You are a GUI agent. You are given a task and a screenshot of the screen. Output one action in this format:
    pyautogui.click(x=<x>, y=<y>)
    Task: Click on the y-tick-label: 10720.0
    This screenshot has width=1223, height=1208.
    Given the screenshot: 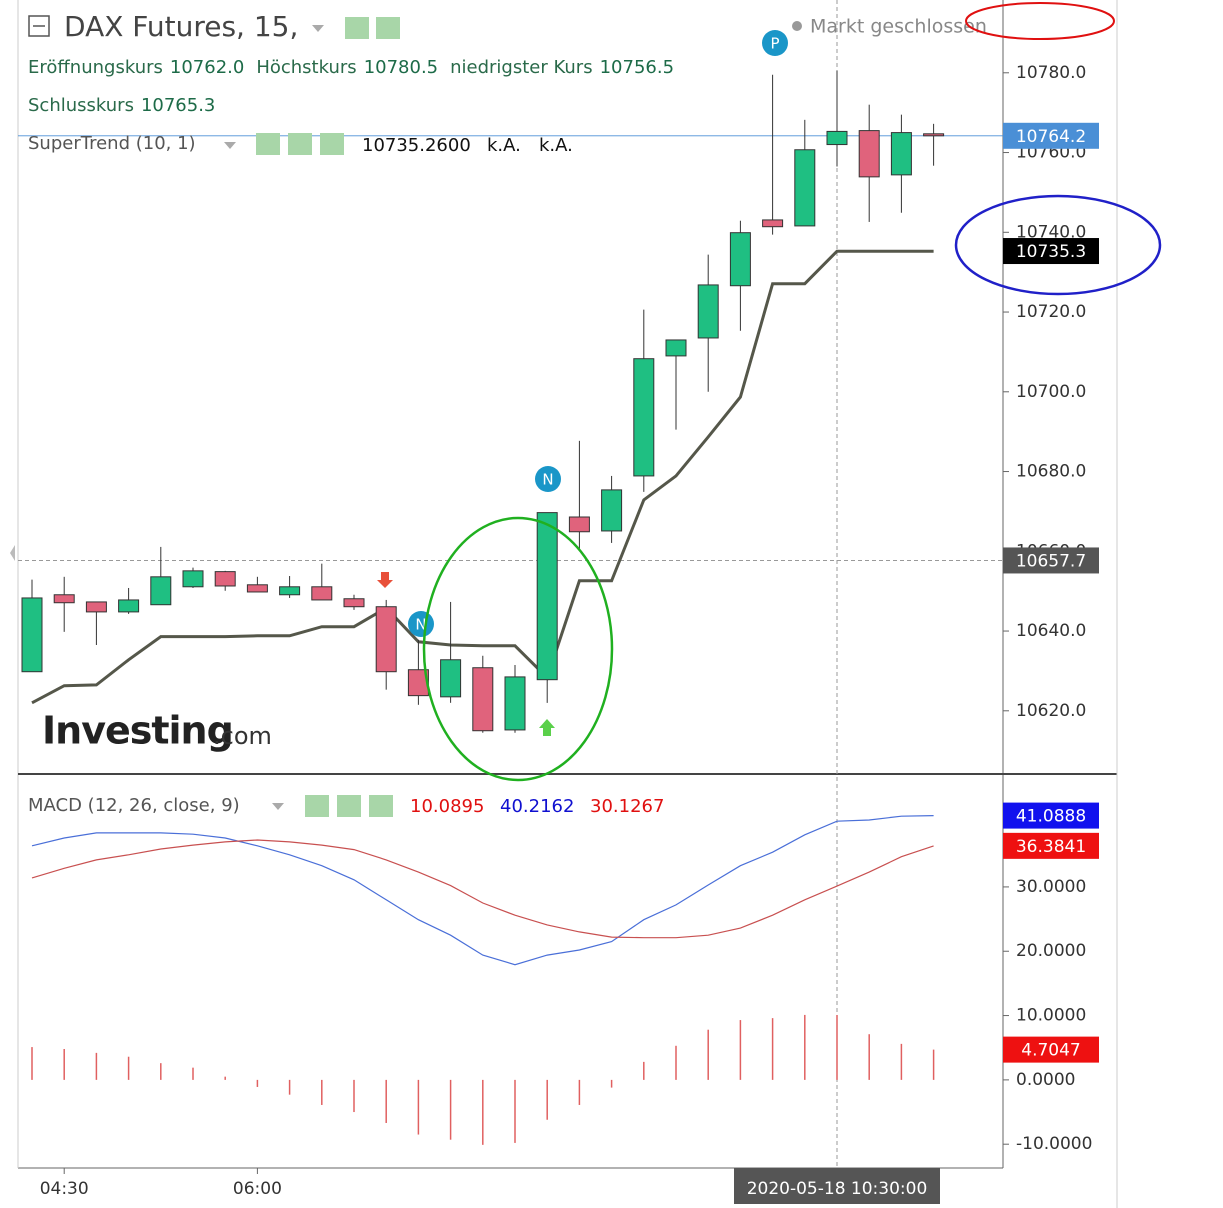 What is the action you would take?
    pyautogui.click(x=1051, y=312)
    